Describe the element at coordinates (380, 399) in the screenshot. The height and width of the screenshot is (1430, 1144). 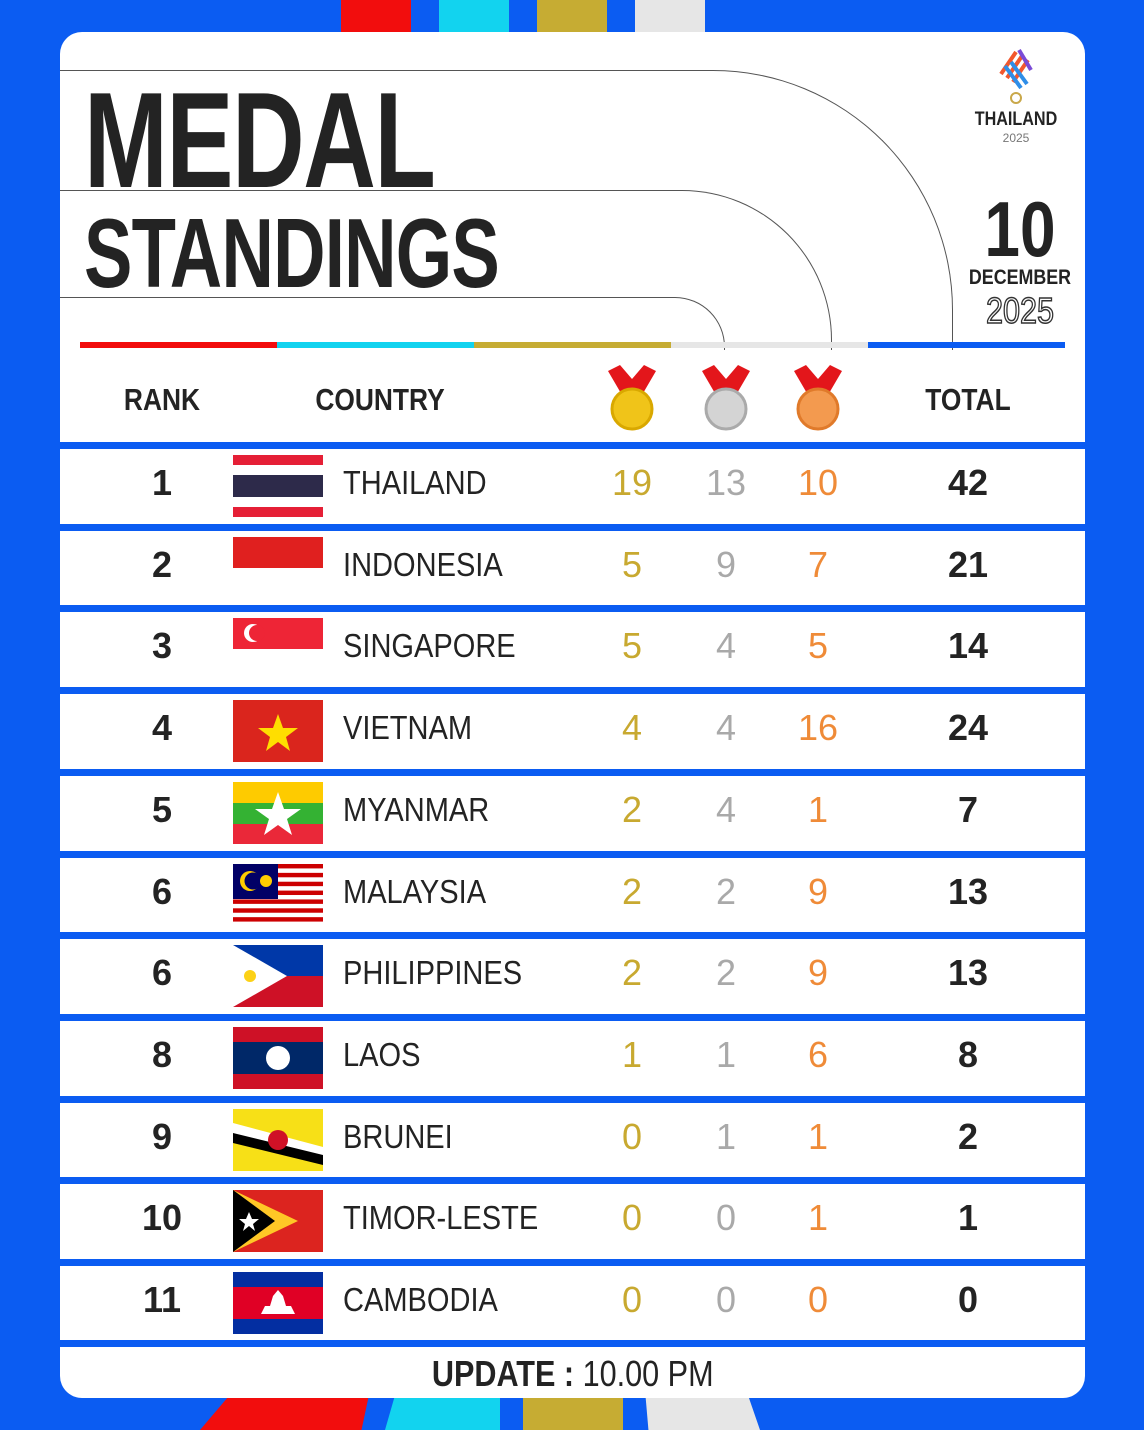
I see `header-country: COUNTRY` at that location.